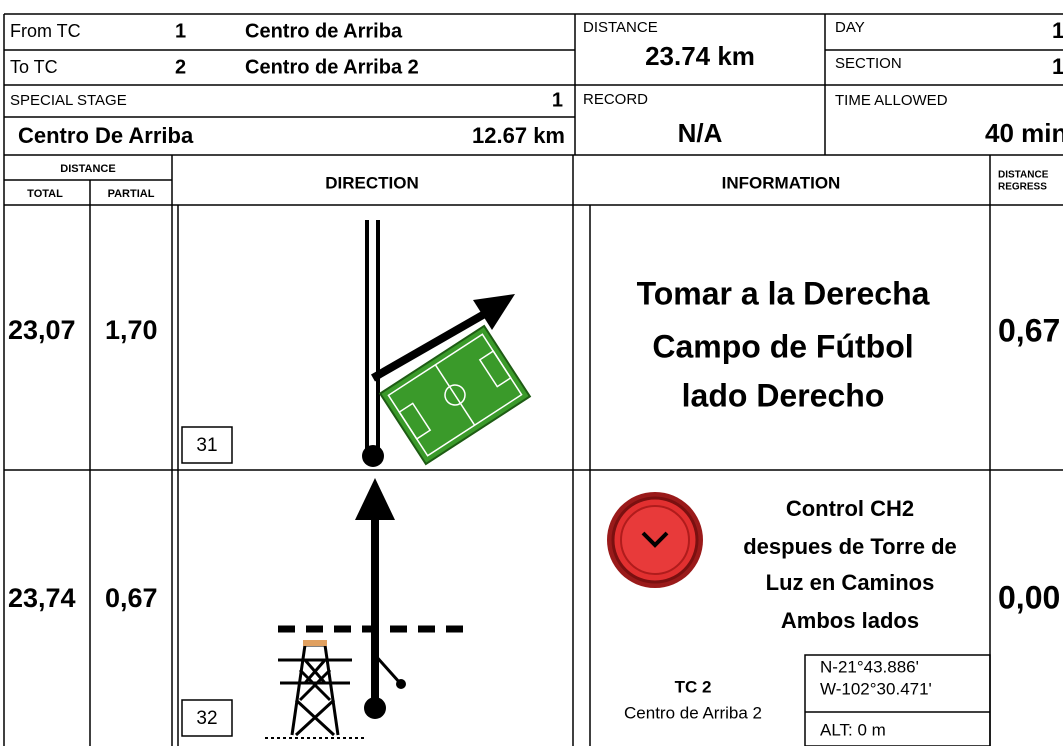 Image resolution: width=1063 pixels, height=746 pixels. Describe the element at coordinates (782, 346) in the screenshot. I see `info: Campo de Fútbol` at that location.